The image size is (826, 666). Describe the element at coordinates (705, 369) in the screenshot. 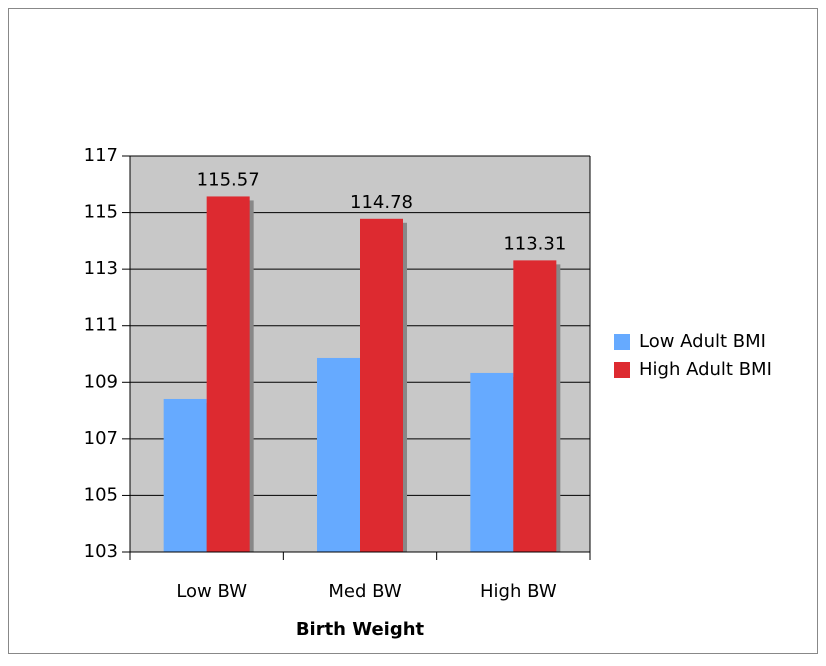

I see `legend-label: High Adult BMI` at that location.